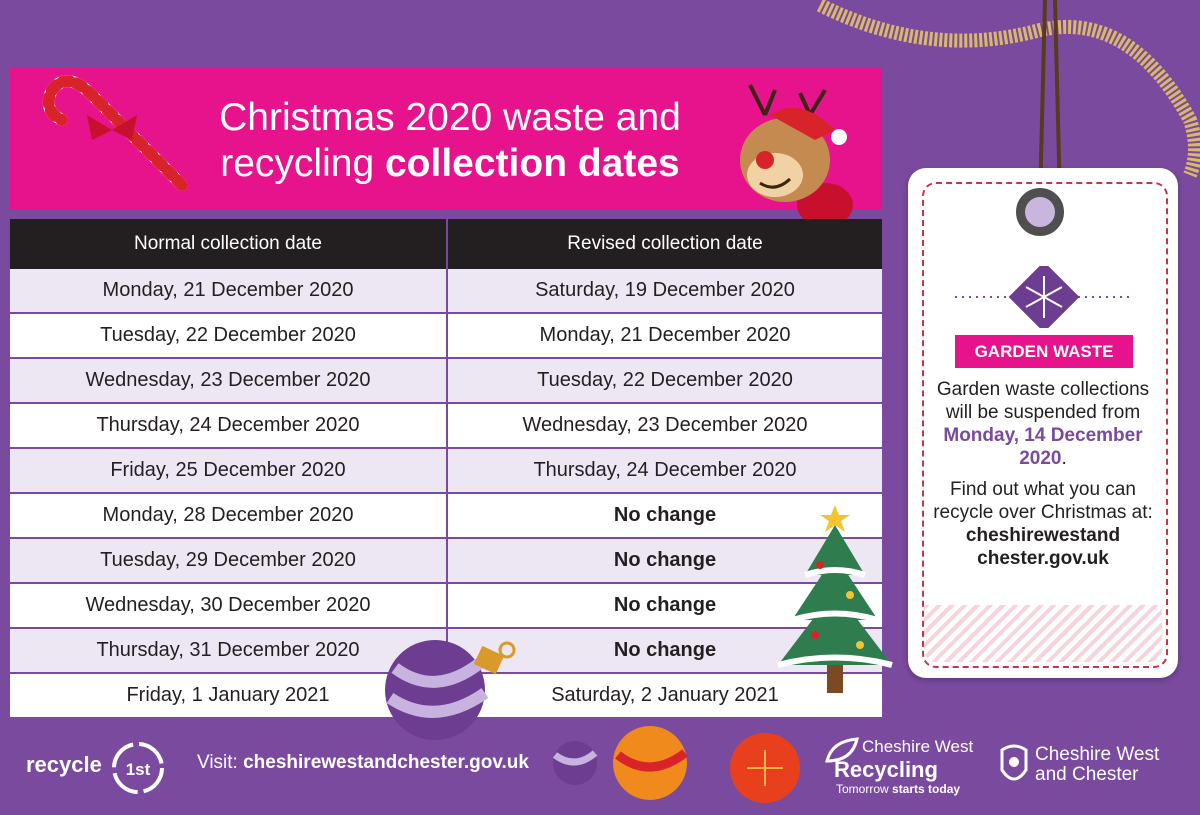 This screenshot has height=815, width=1200. I want to click on cwr-tagline-normal: Tomorrow, so click(864, 789).